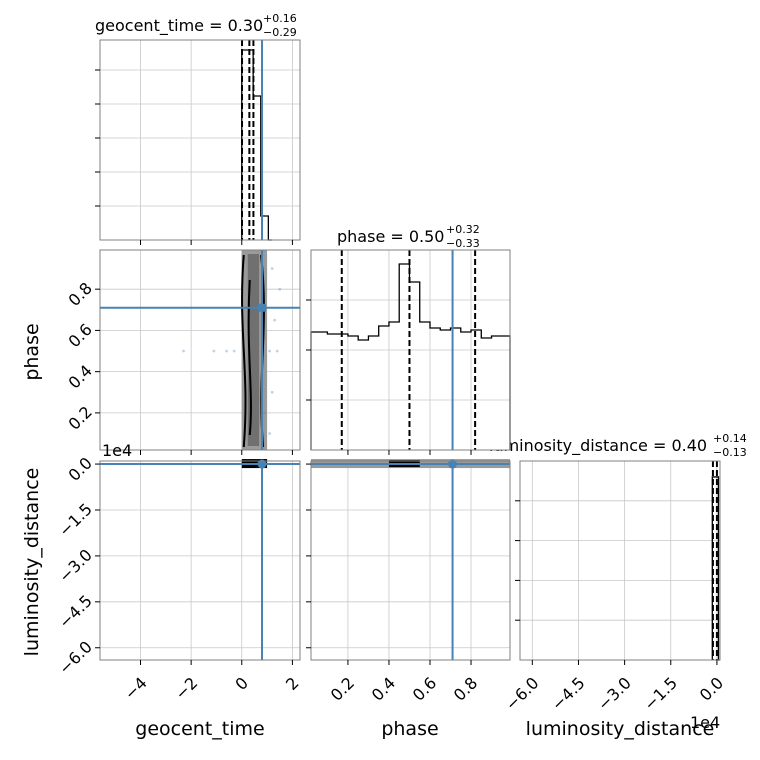 Image resolution: width=760 pixels, height=760 pixels. What do you see at coordinates (79, 468) in the screenshot?
I see `panel-2d-geocent-lum-ytick-label-4: 0.0` at bounding box center [79, 468].